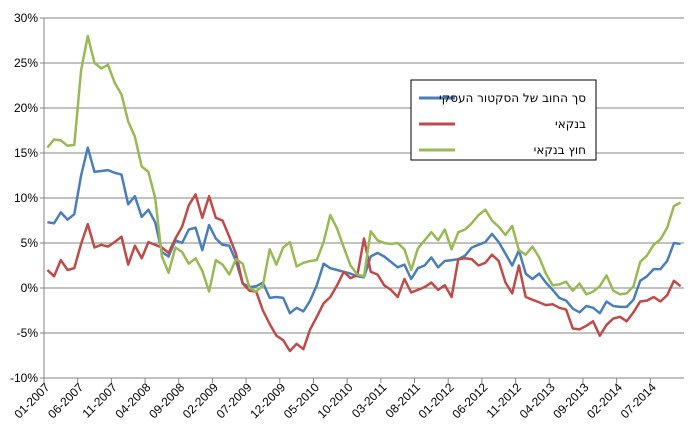  Describe the element at coordinates (26, 18) in the screenshot. I see `y-tick-label: 30%` at that location.